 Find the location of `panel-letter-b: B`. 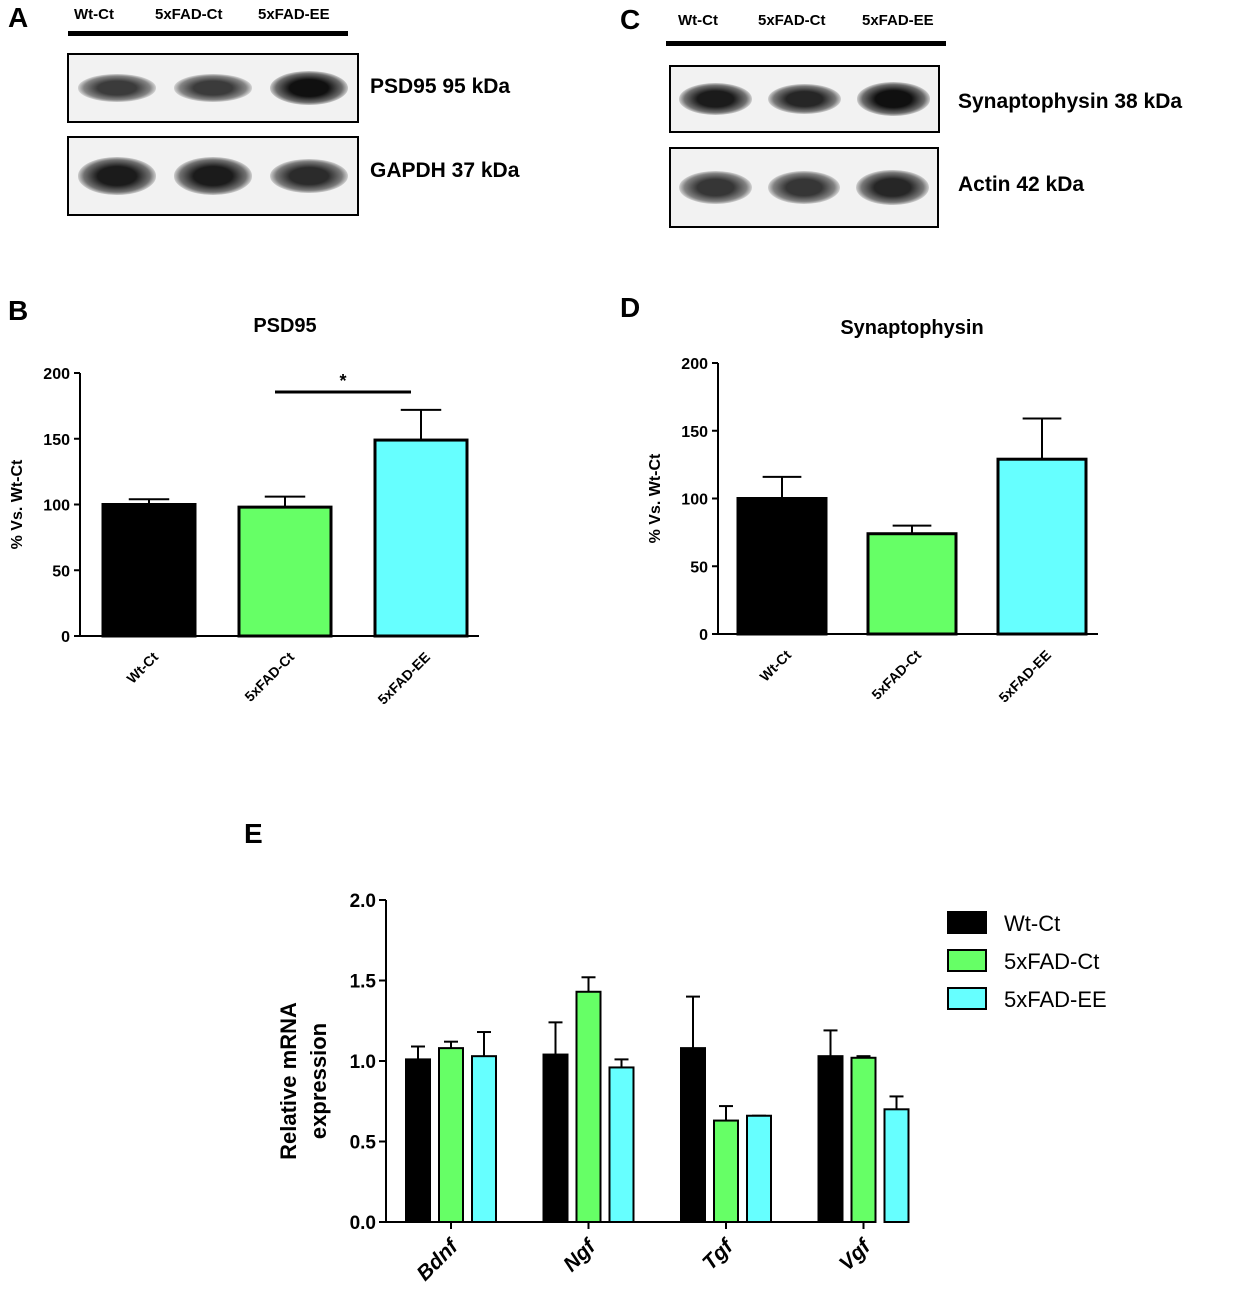

panel-letter-b: B is located at coordinates (18, 310).